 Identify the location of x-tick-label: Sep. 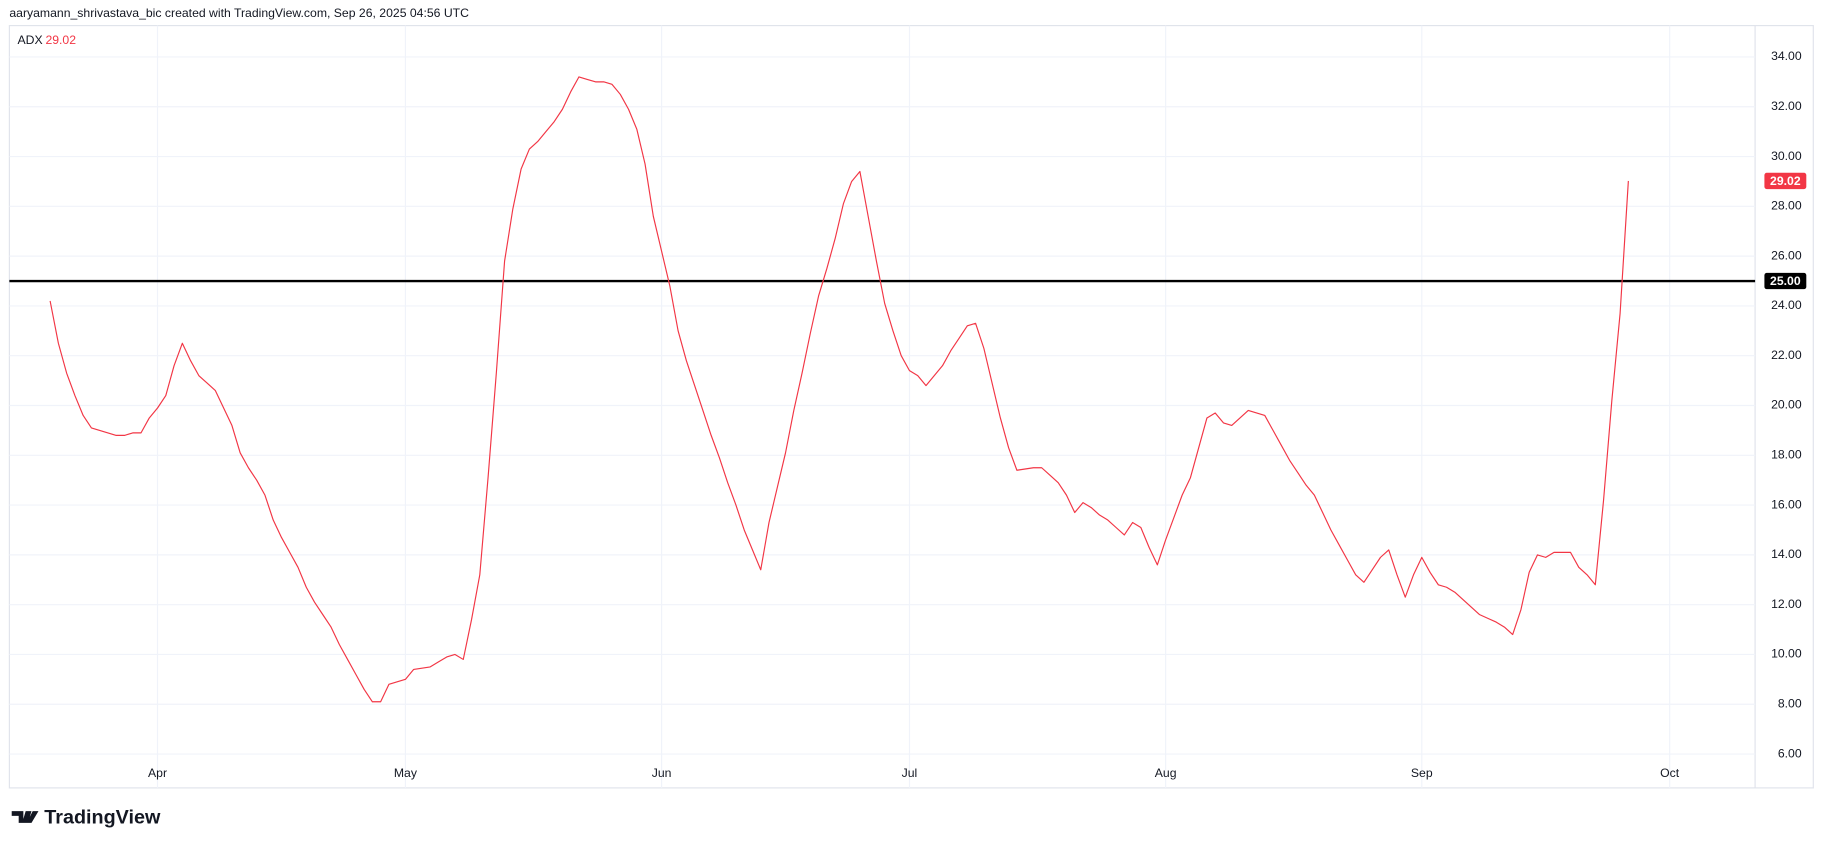
(1422, 773).